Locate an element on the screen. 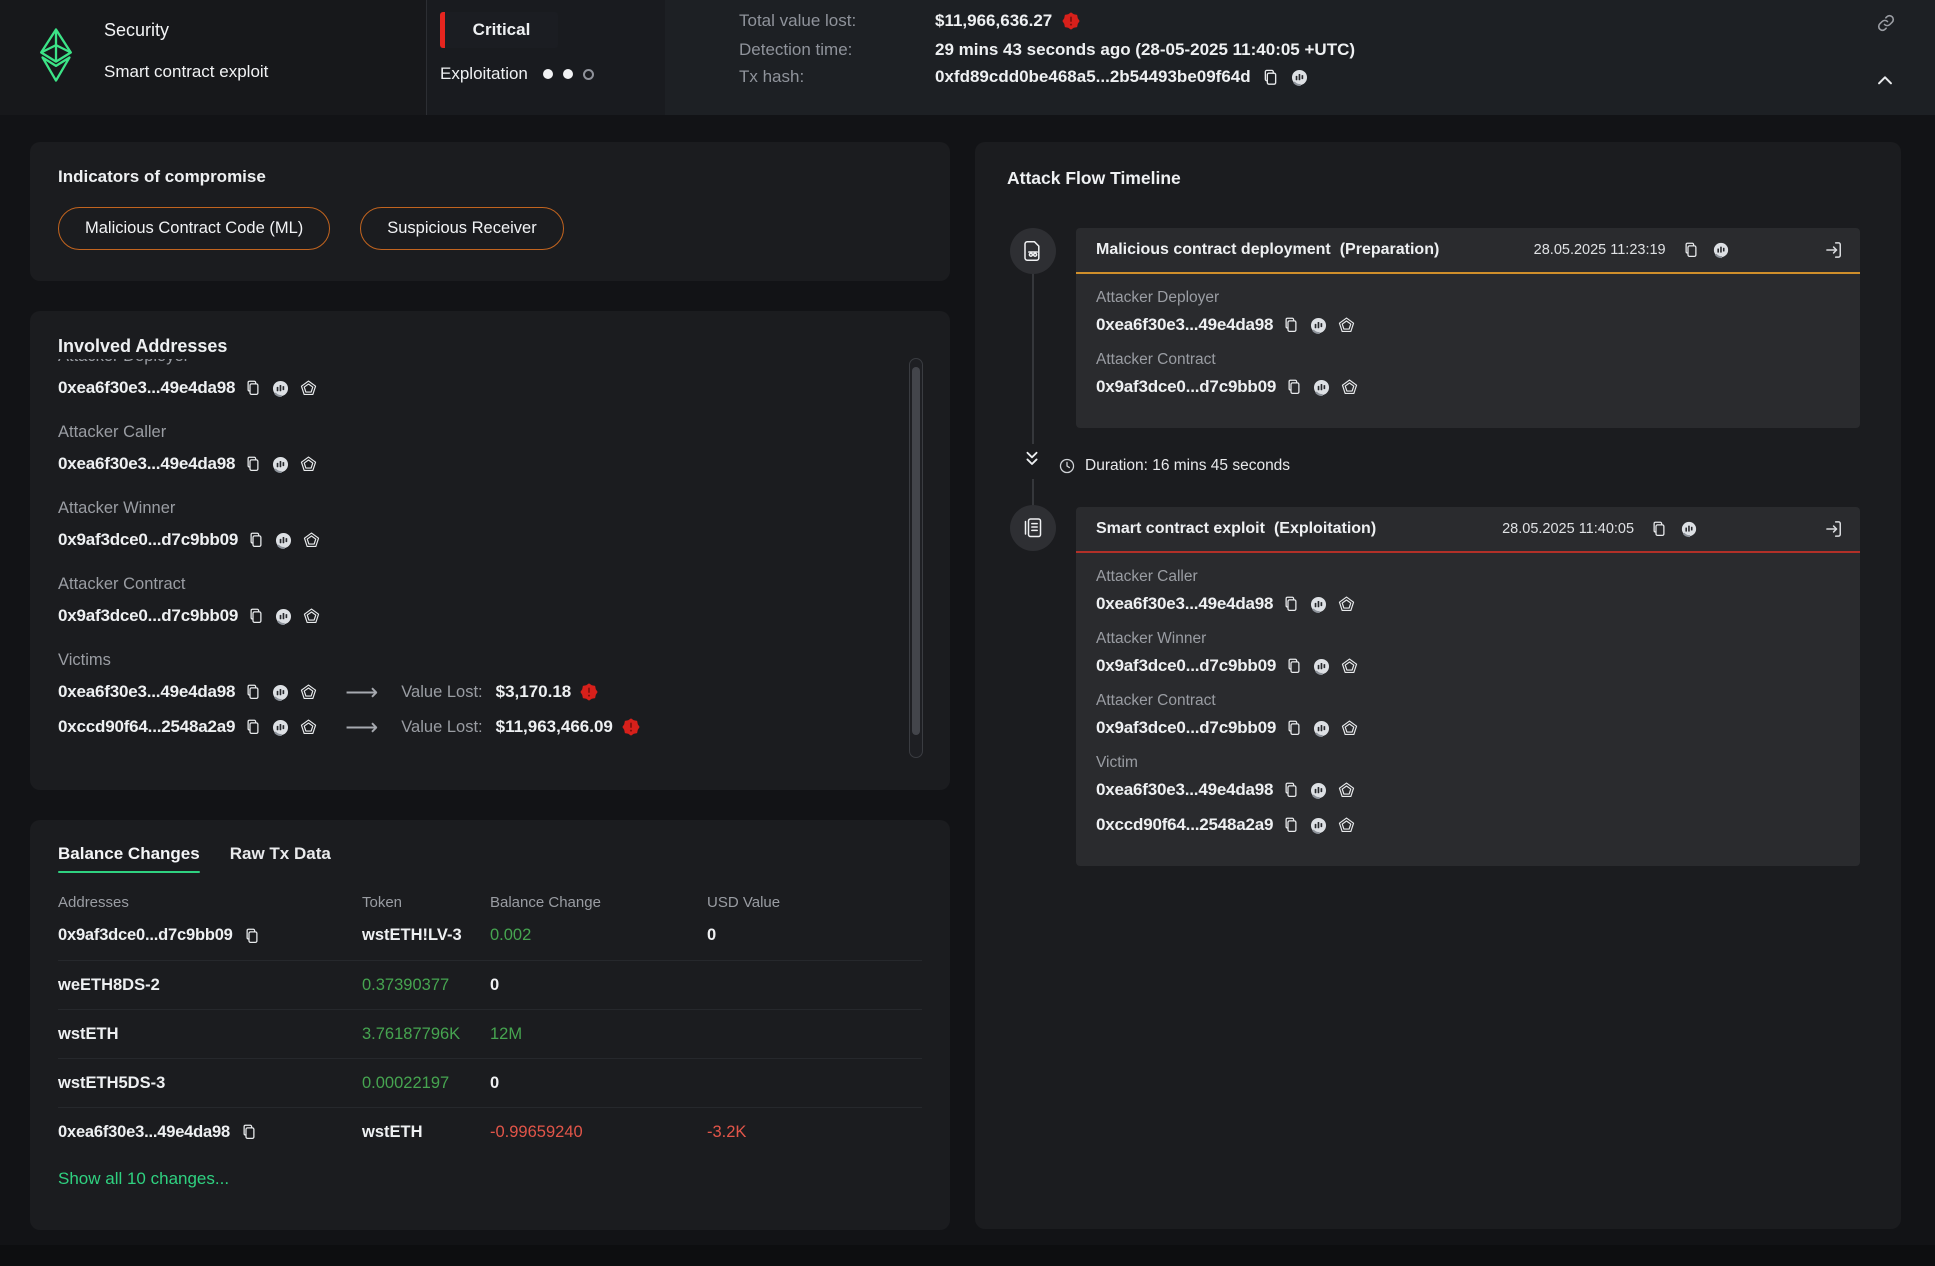  address-role-label: Victims is located at coordinates (84, 660).